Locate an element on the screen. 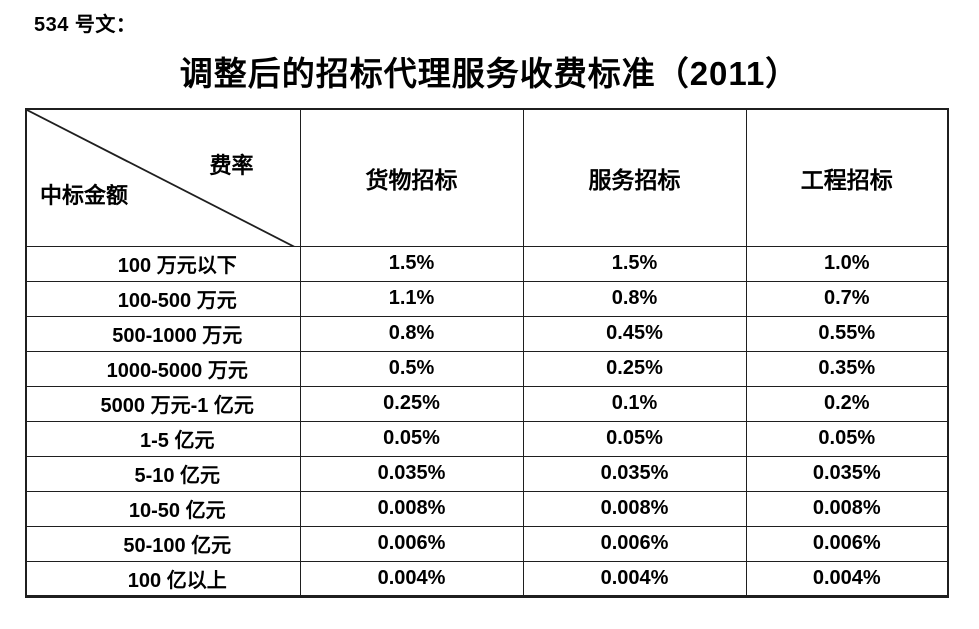  table-row: 100 亿以上 0.004% 0.004% 0.004% is located at coordinates (487, 579).